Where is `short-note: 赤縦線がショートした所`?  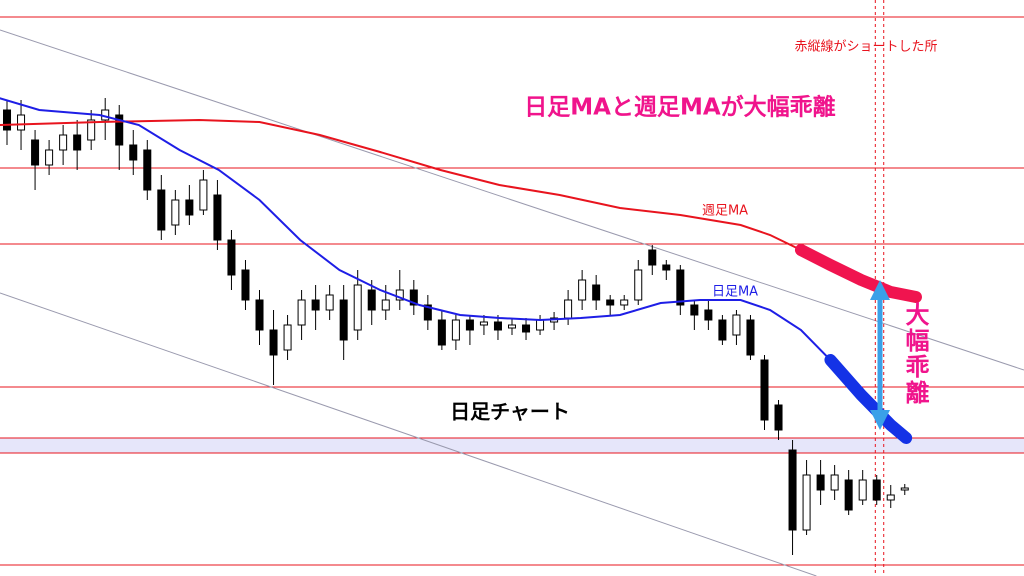
short-note: 赤縦線がショートした所 is located at coordinates (865, 47).